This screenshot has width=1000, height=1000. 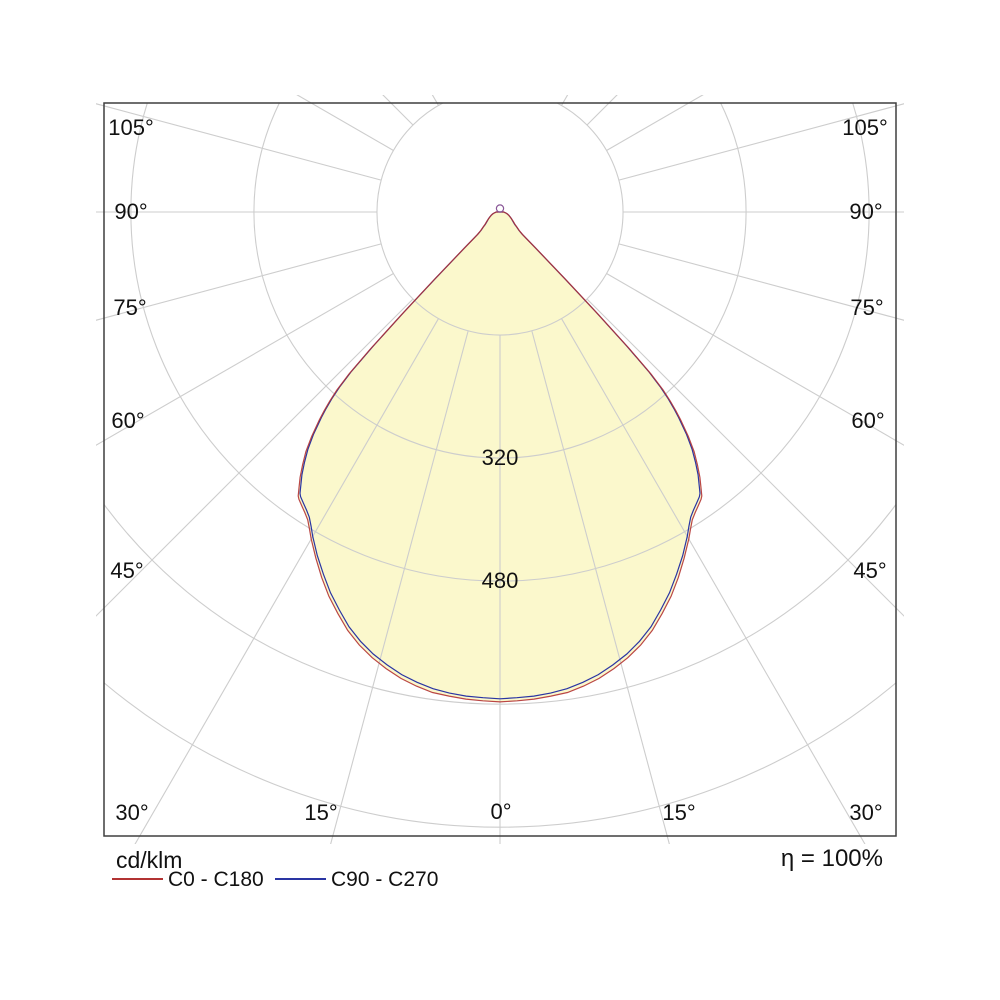 What do you see at coordinates (398, 110) in the screenshot?
I see `grid-radial--135deg` at bounding box center [398, 110].